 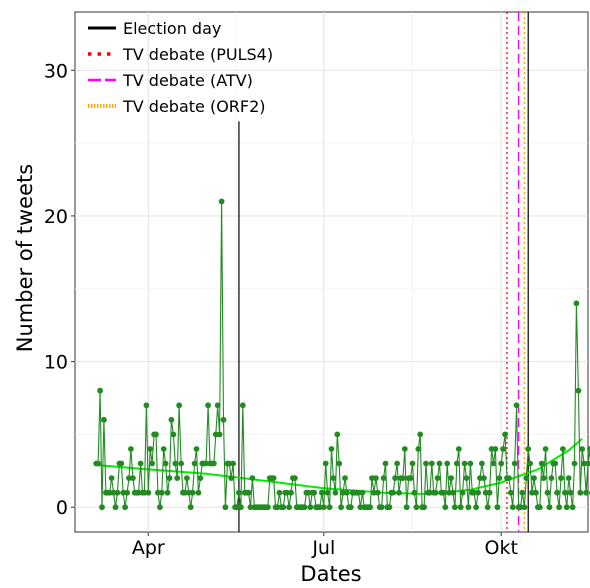 I want to click on y-axis-title: Number of tweets, so click(x=25, y=258).